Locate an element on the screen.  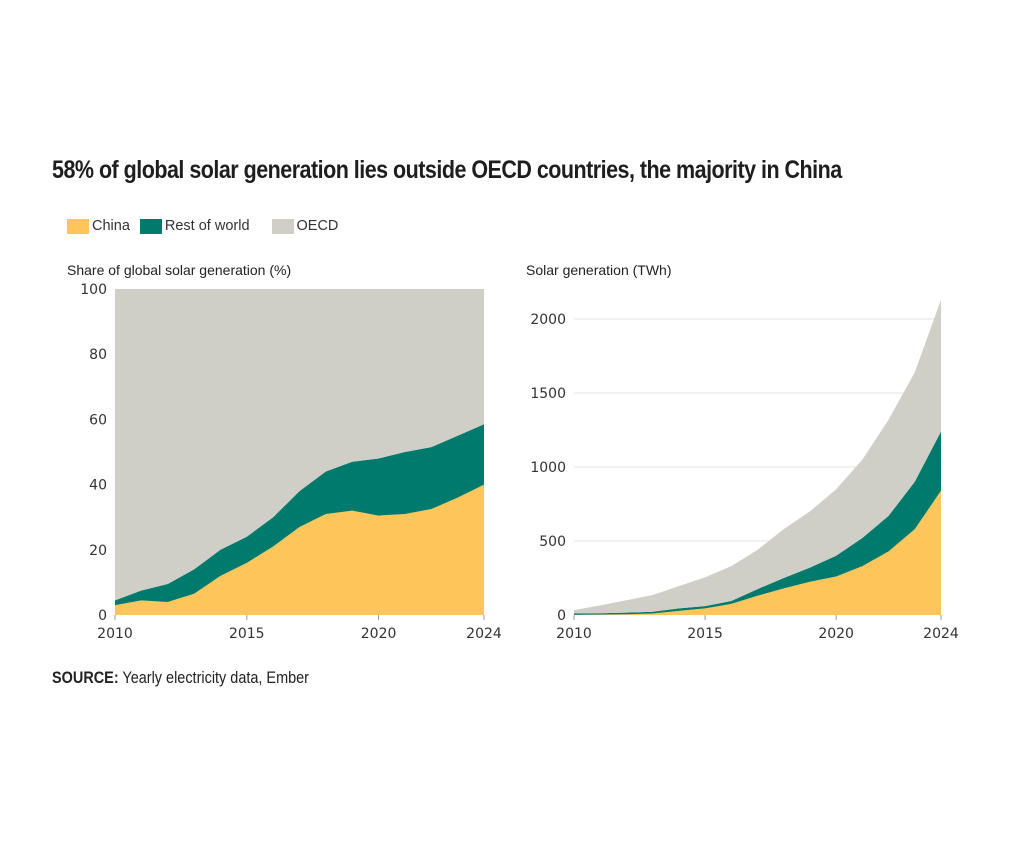
legend-item-china: China is located at coordinates (98, 226).